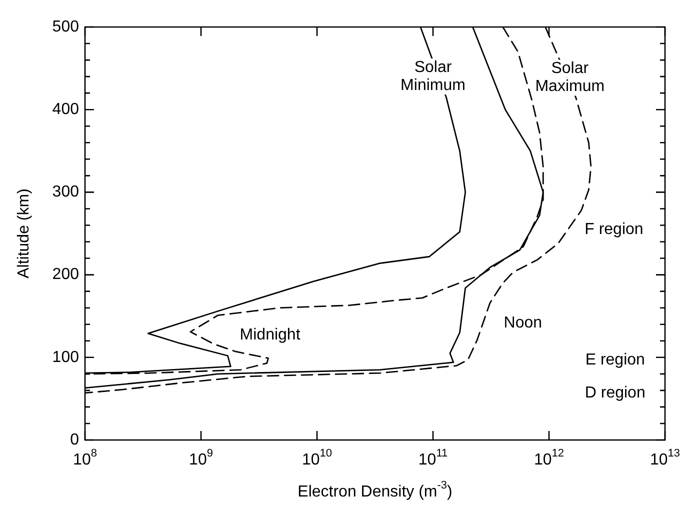  Describe the element at coordinates (66, 109) in the screenshot. I see `y-tick-label: 400` at that location.